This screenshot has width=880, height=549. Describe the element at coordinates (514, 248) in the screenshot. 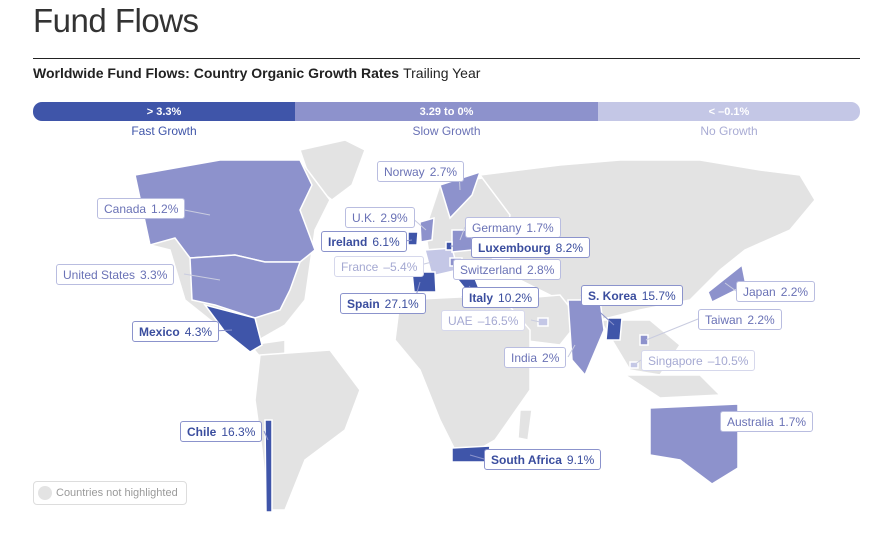

I see `callout-luxembourg-name: Luxembourg` at that location.